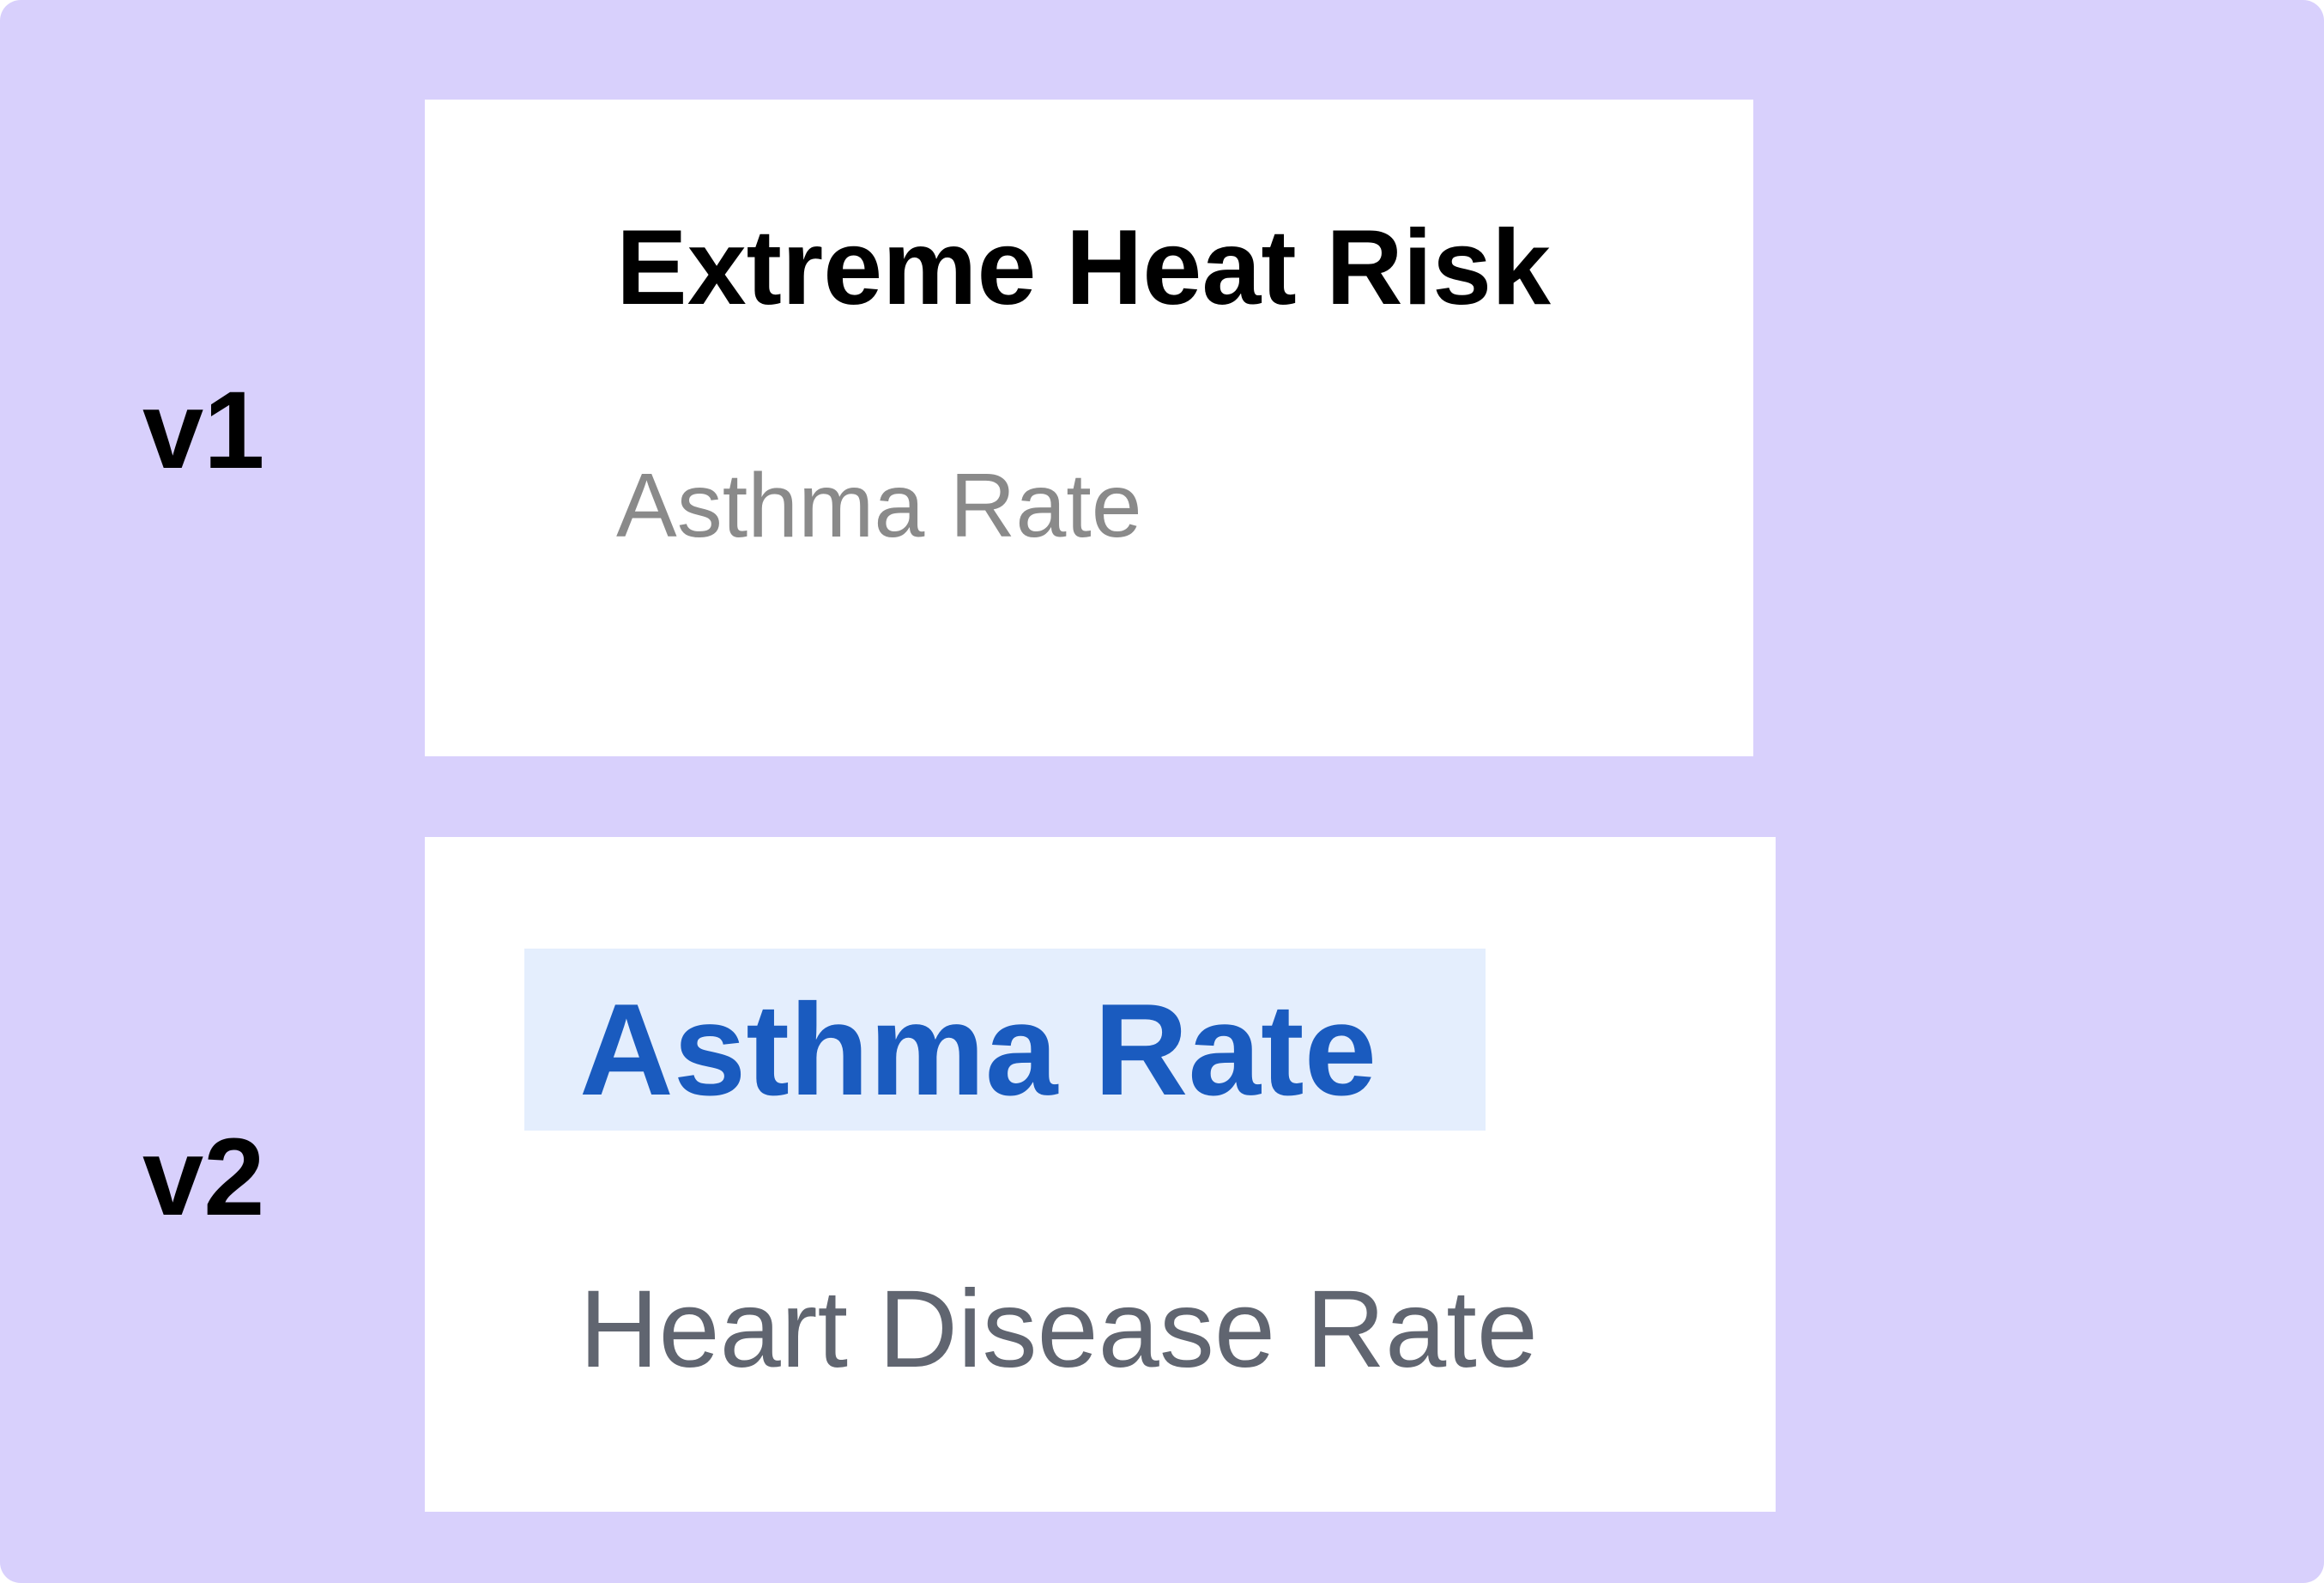 This screenshot has width=2324, height=1583. Describe the element at coordinates (203, 1177) in the screenshot. I see `version-label-v2: v2` at that location.